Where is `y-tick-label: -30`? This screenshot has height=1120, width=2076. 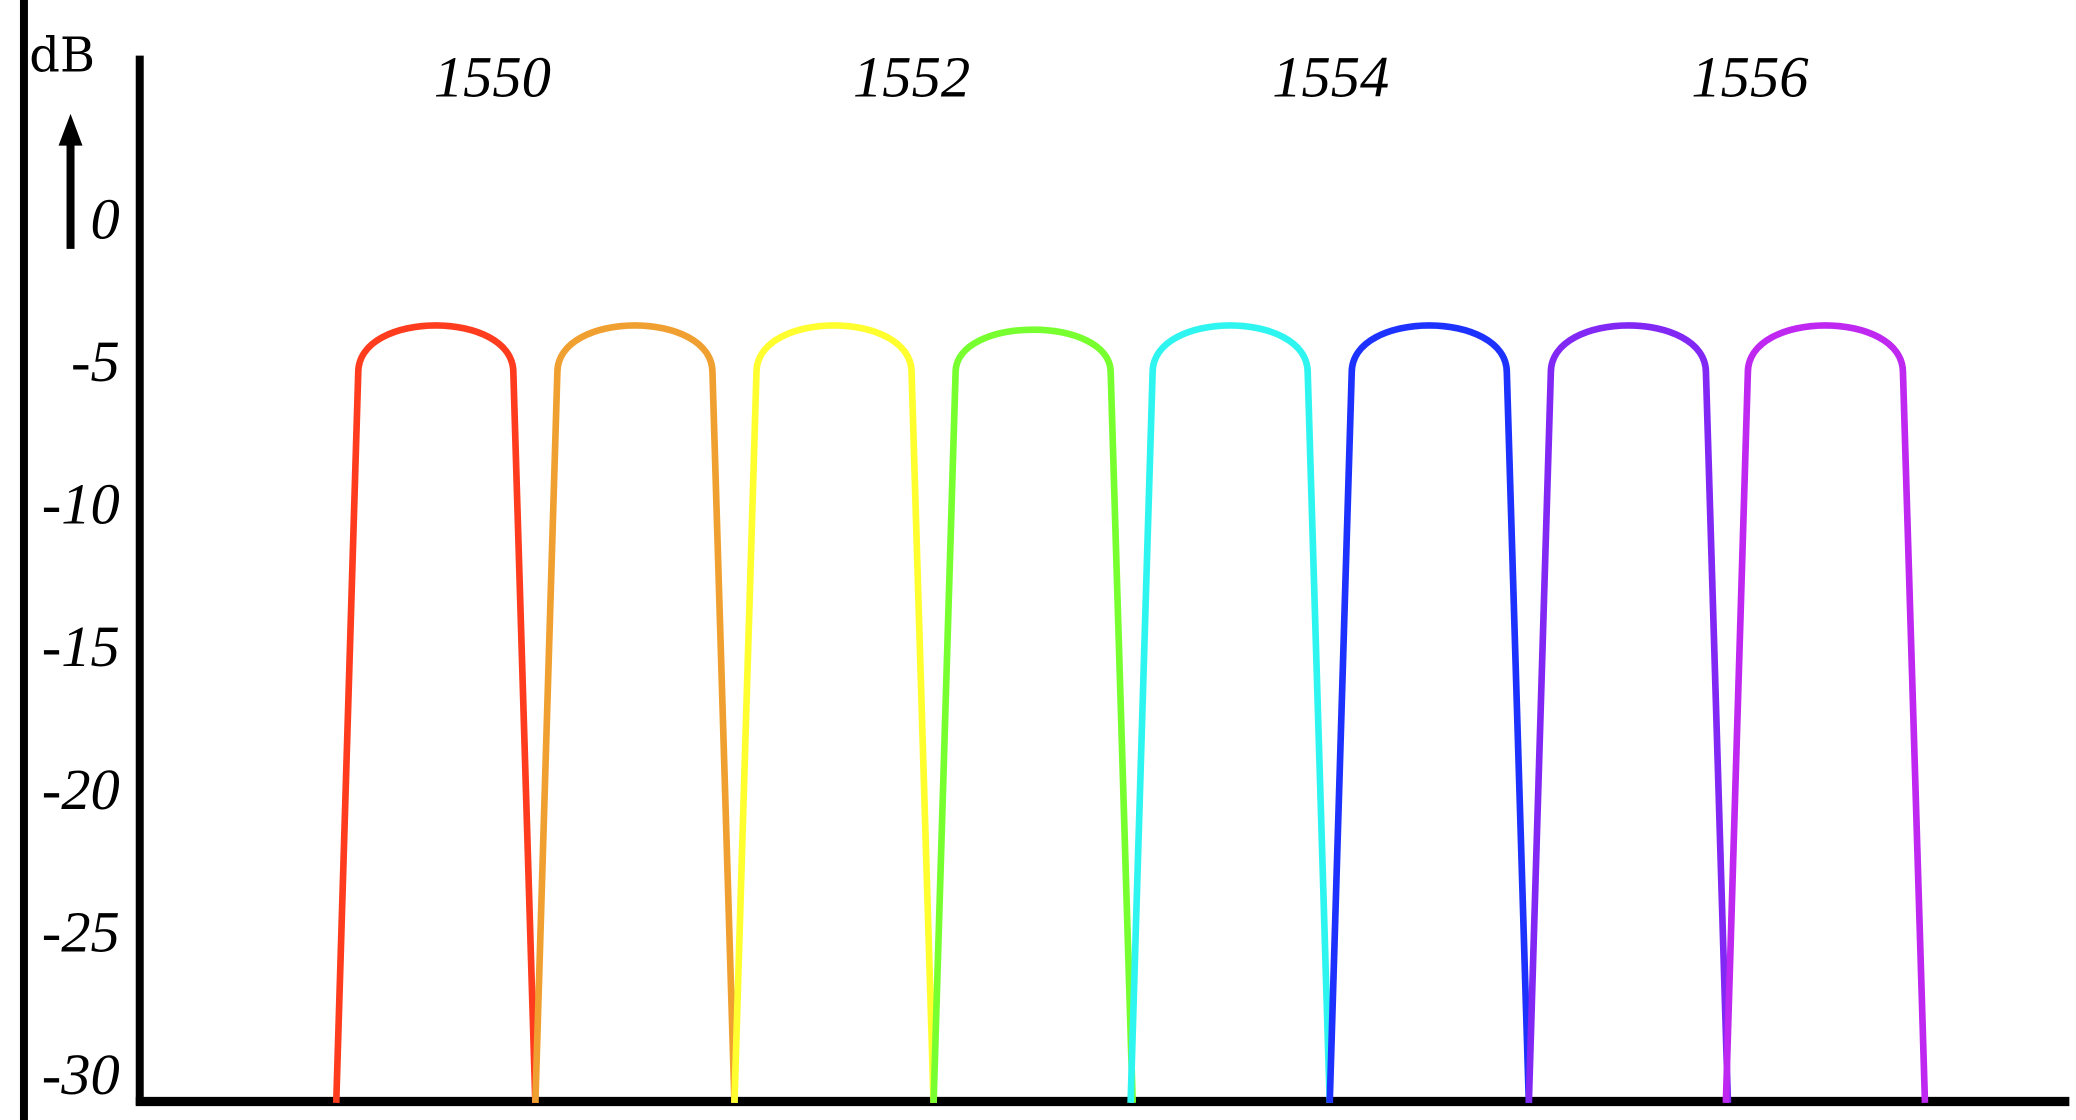
y-tick-label: -30 is located at coordinates (81, 1074).